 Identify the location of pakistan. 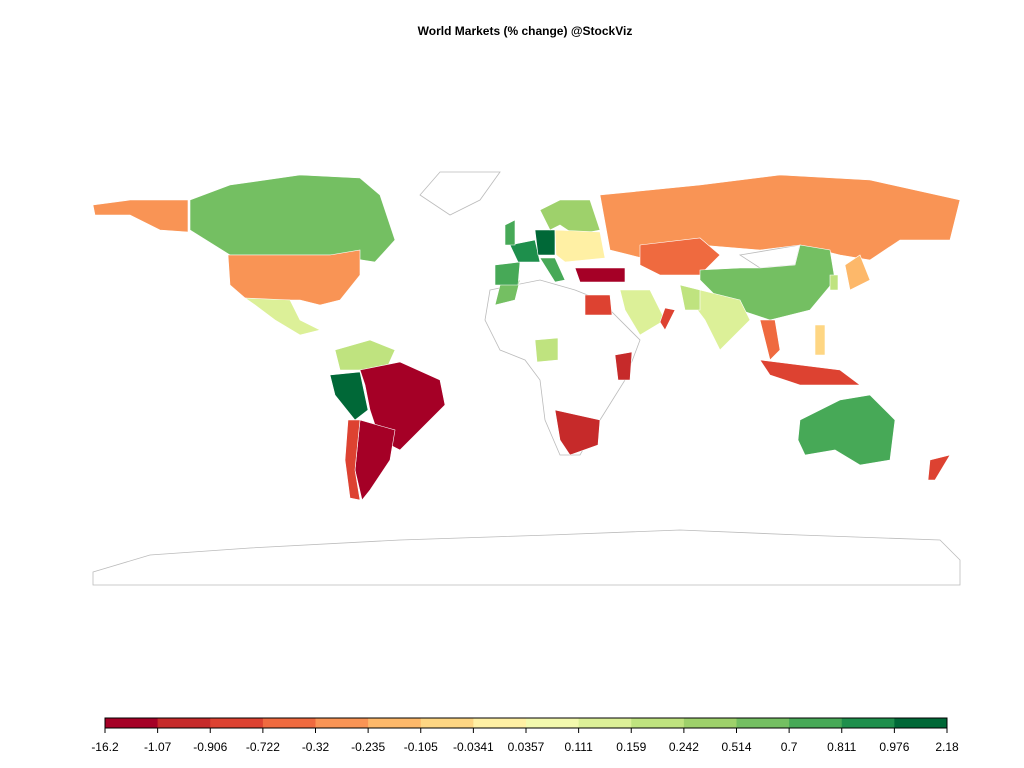
(690, 297).